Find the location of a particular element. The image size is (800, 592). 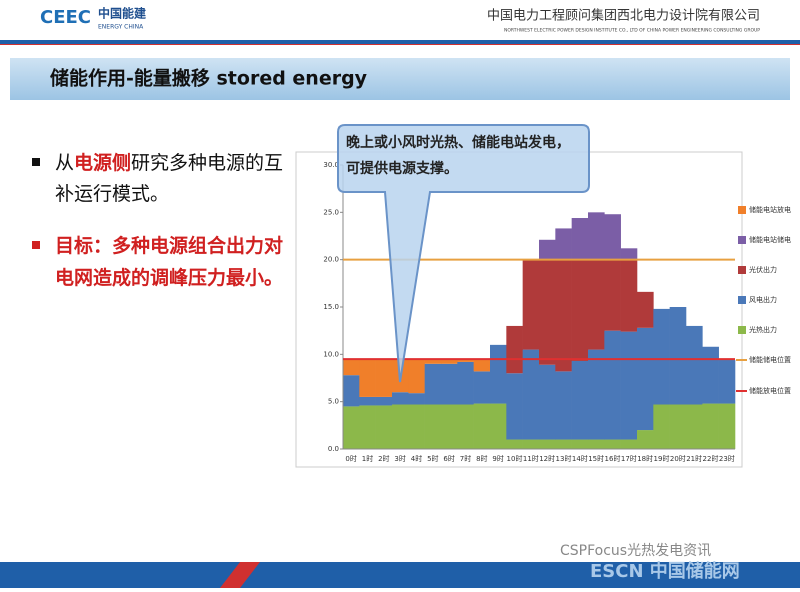

x-tick-label: 13时 is located at coordinates (564, 458).